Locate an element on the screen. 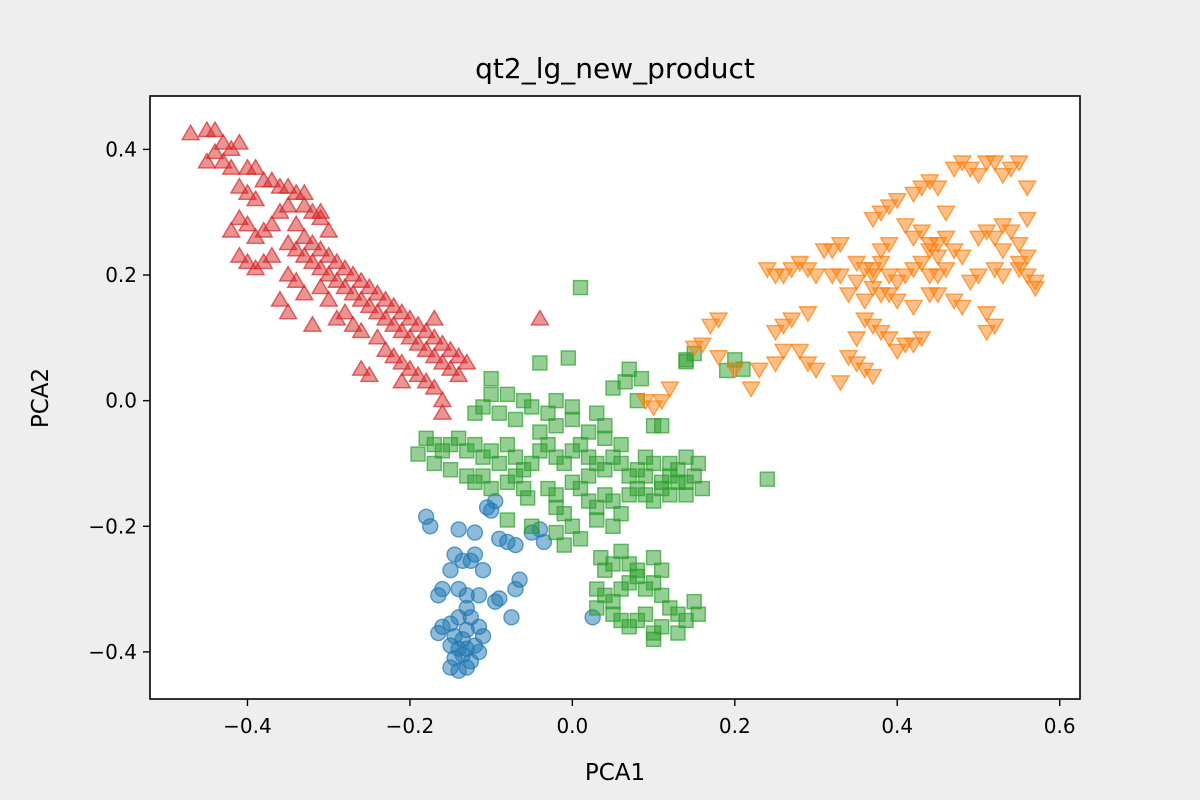  x-tick-label: 0.0 is located at coordinates (572, 726).